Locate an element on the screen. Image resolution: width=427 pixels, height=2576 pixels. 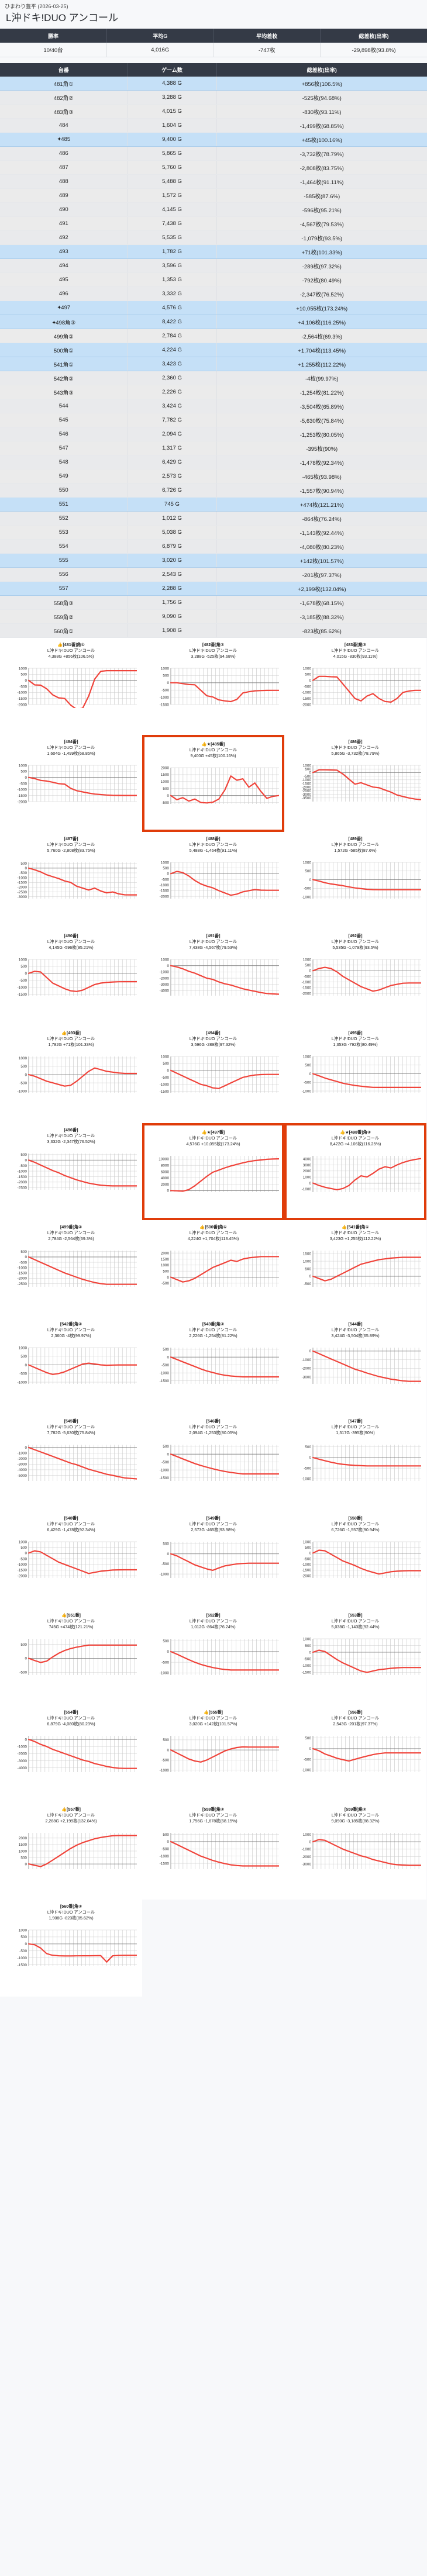
table-row: 547 1,317 G -395枚(90%) is located at coordinates (213, 448).